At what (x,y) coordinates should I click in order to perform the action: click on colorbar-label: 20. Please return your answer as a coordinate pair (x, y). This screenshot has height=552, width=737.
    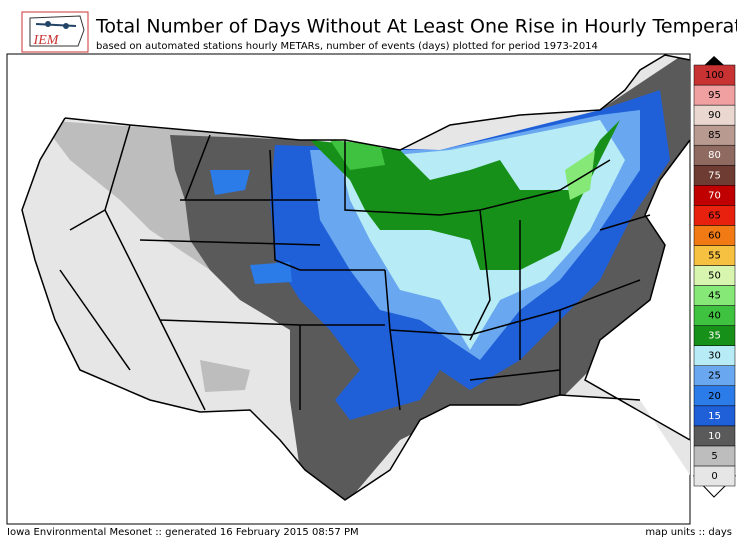
    Looking at the image, I should click on (714, 396).